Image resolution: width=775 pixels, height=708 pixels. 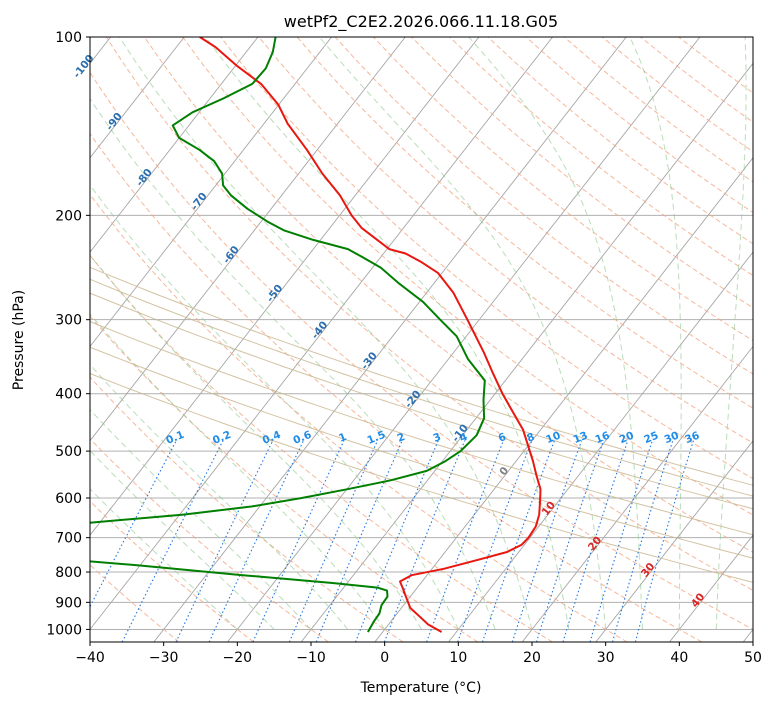 What do you see at coordinates (418, 654) in the screenshot?
I see `x-axis-ticks: −40 −30 −20 −10 0 10 20 30 40 50` at bounding box center [418, 654].